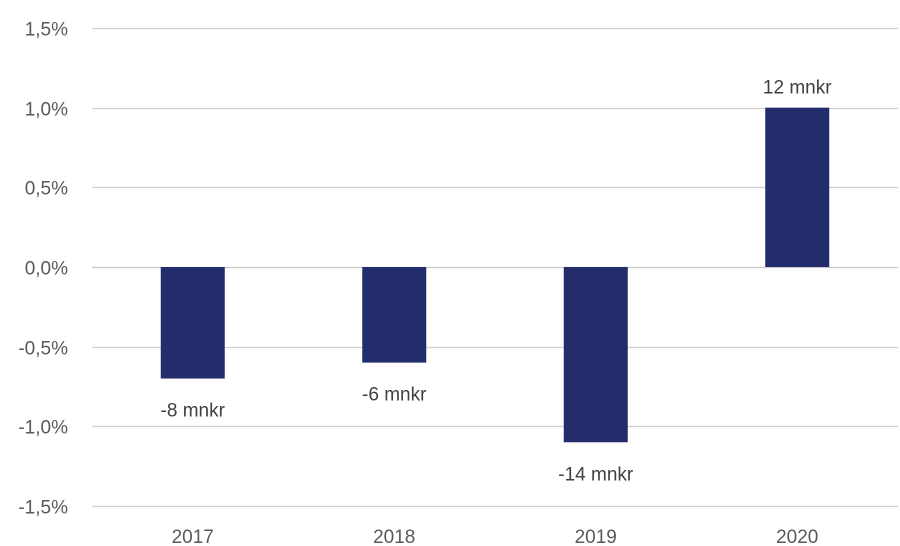 The image size is (900, 546). Describe the element at coordinates (797, 187) in the screenshot. I see `bar-2020` at that location.